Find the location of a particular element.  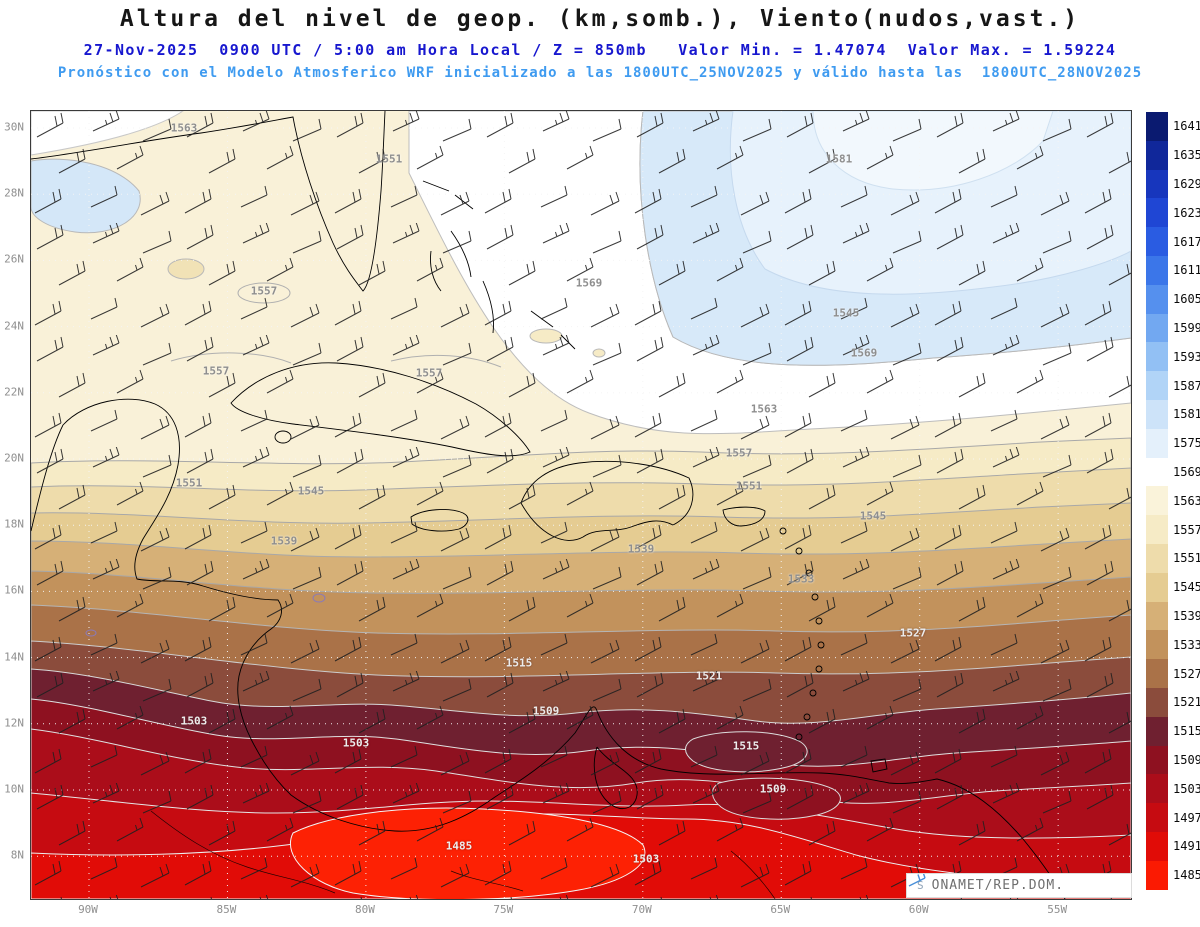

y-tick-label: 8N is located at coordinates (17, 855).